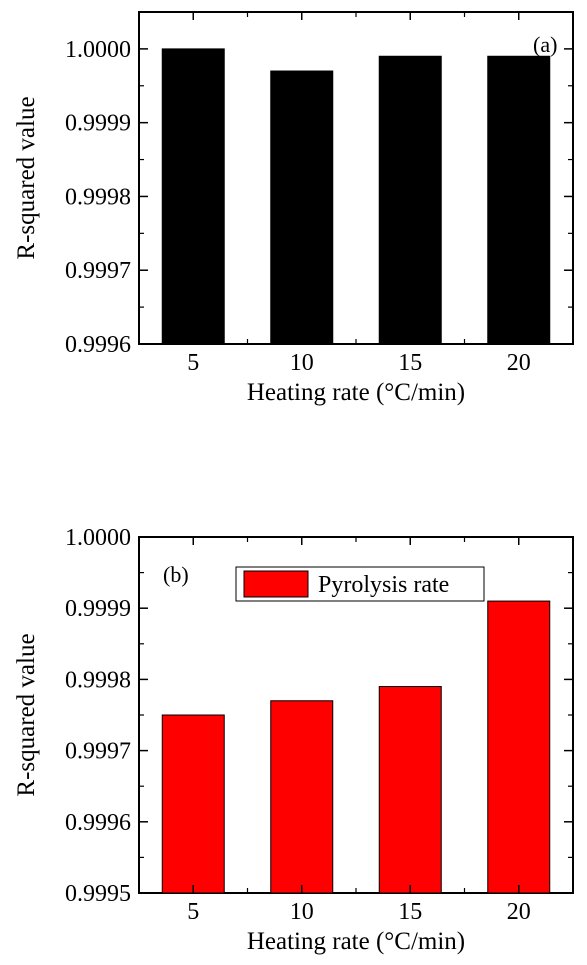  I want to click on x-tick-label-a-20: 20, so click(519, 363).